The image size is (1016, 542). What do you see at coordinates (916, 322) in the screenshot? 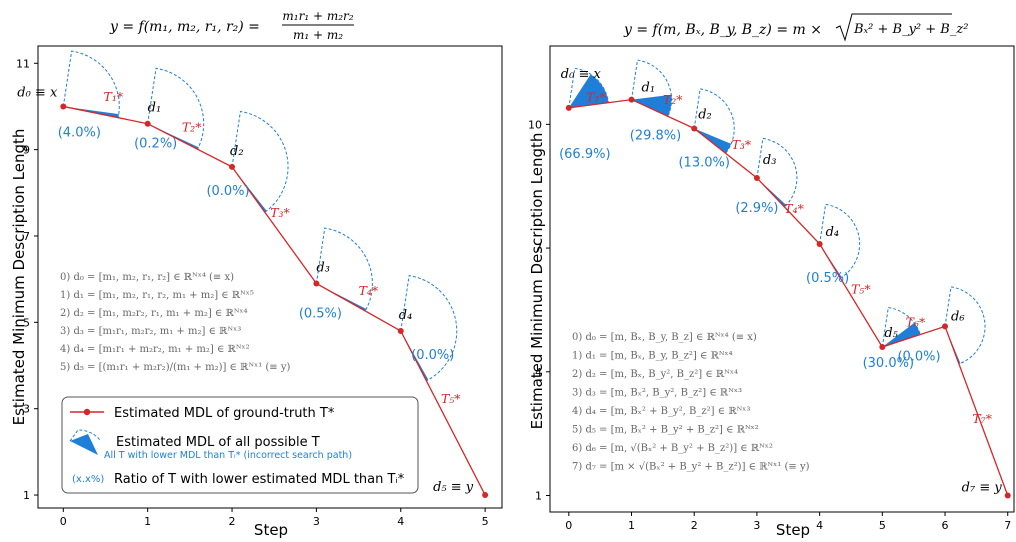
I see `right-edge-label: T₆*` at bounding box center [916, 322].